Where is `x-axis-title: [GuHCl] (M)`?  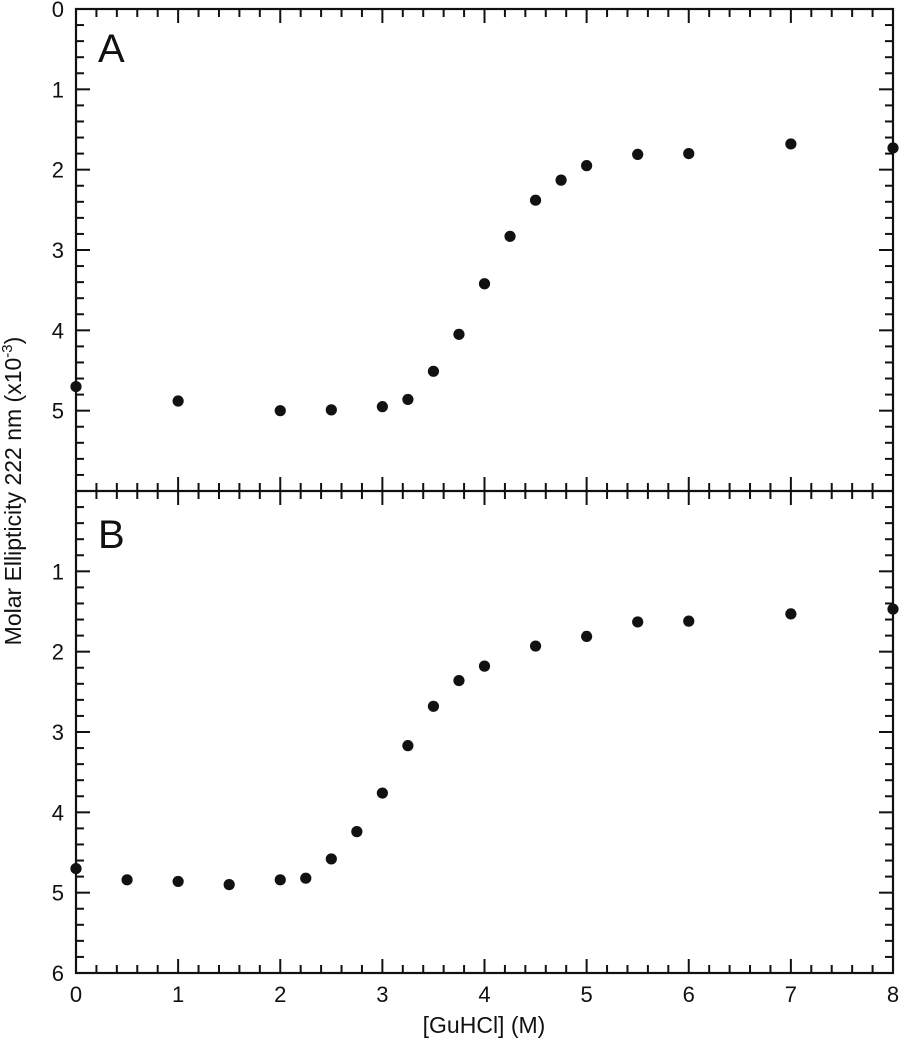
x-axis-title: [GuHCl] (M) is located at coordinates (484, 1025).